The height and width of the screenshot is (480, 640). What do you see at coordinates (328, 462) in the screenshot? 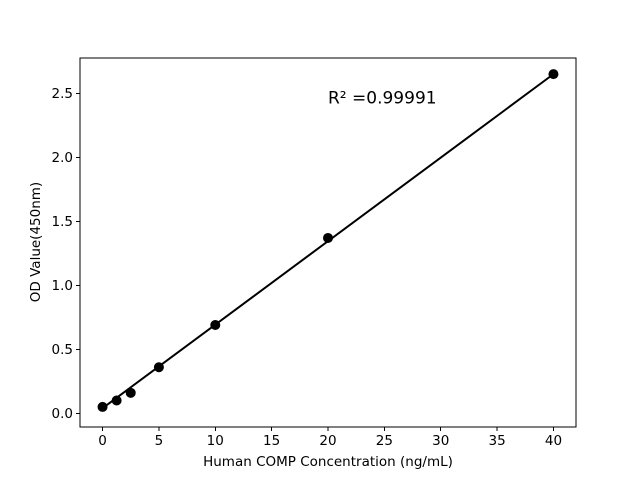
I see `x-axis-label: Human COMP Concentration (ng/mL)` at bounding box center [328, 462].